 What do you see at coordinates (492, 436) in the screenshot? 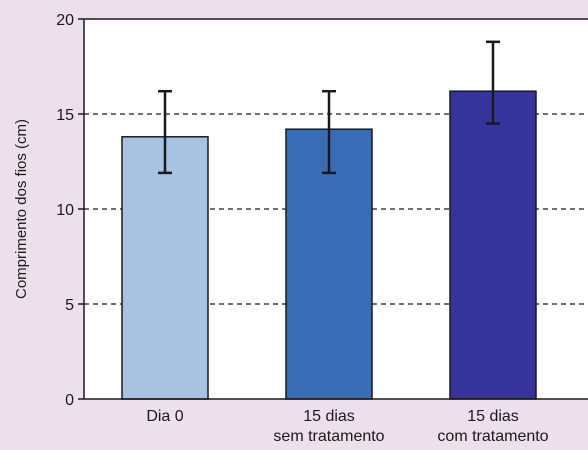
I see `x-tick-label: com tratamento` at bounding box center [492, 436].